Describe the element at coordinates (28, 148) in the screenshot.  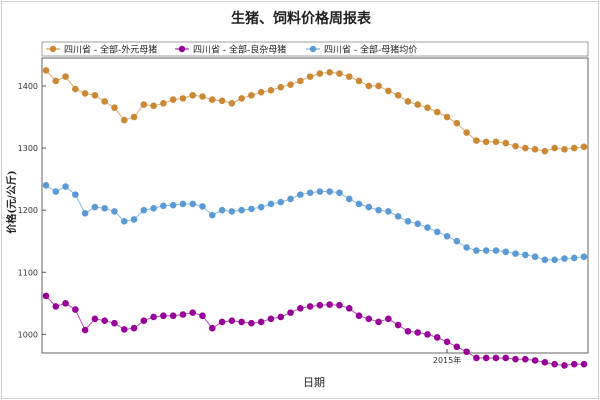
I see `y-tick-label: 1300` at that location.